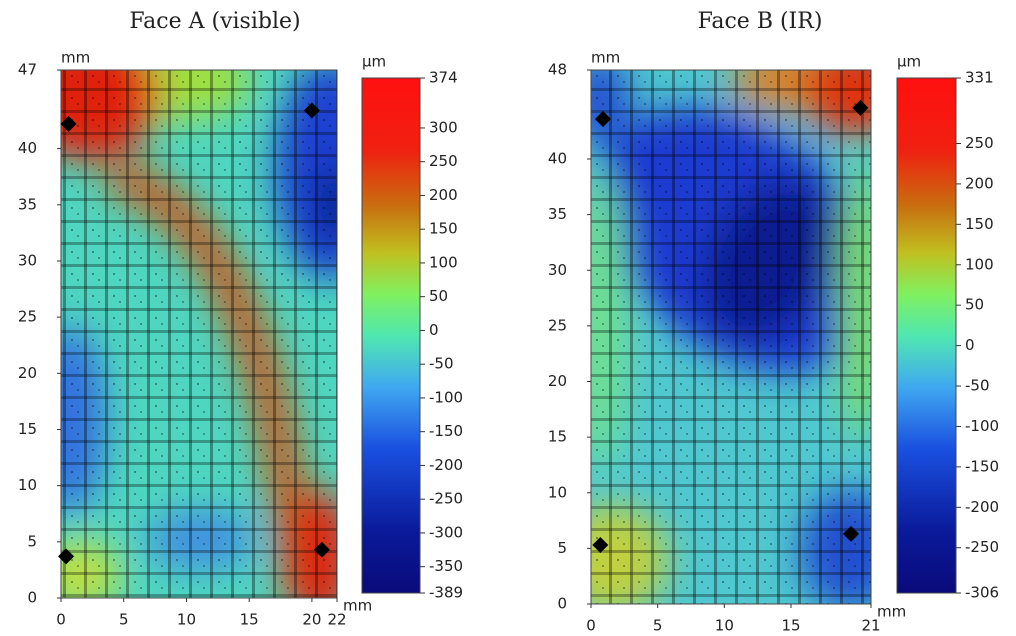 The width and height of the screenshot is (1016, 636). What do you see at coordinates (557, 70) in the screenshot?
I see `y-tick-label: 48` at bounding box center [557, 70].